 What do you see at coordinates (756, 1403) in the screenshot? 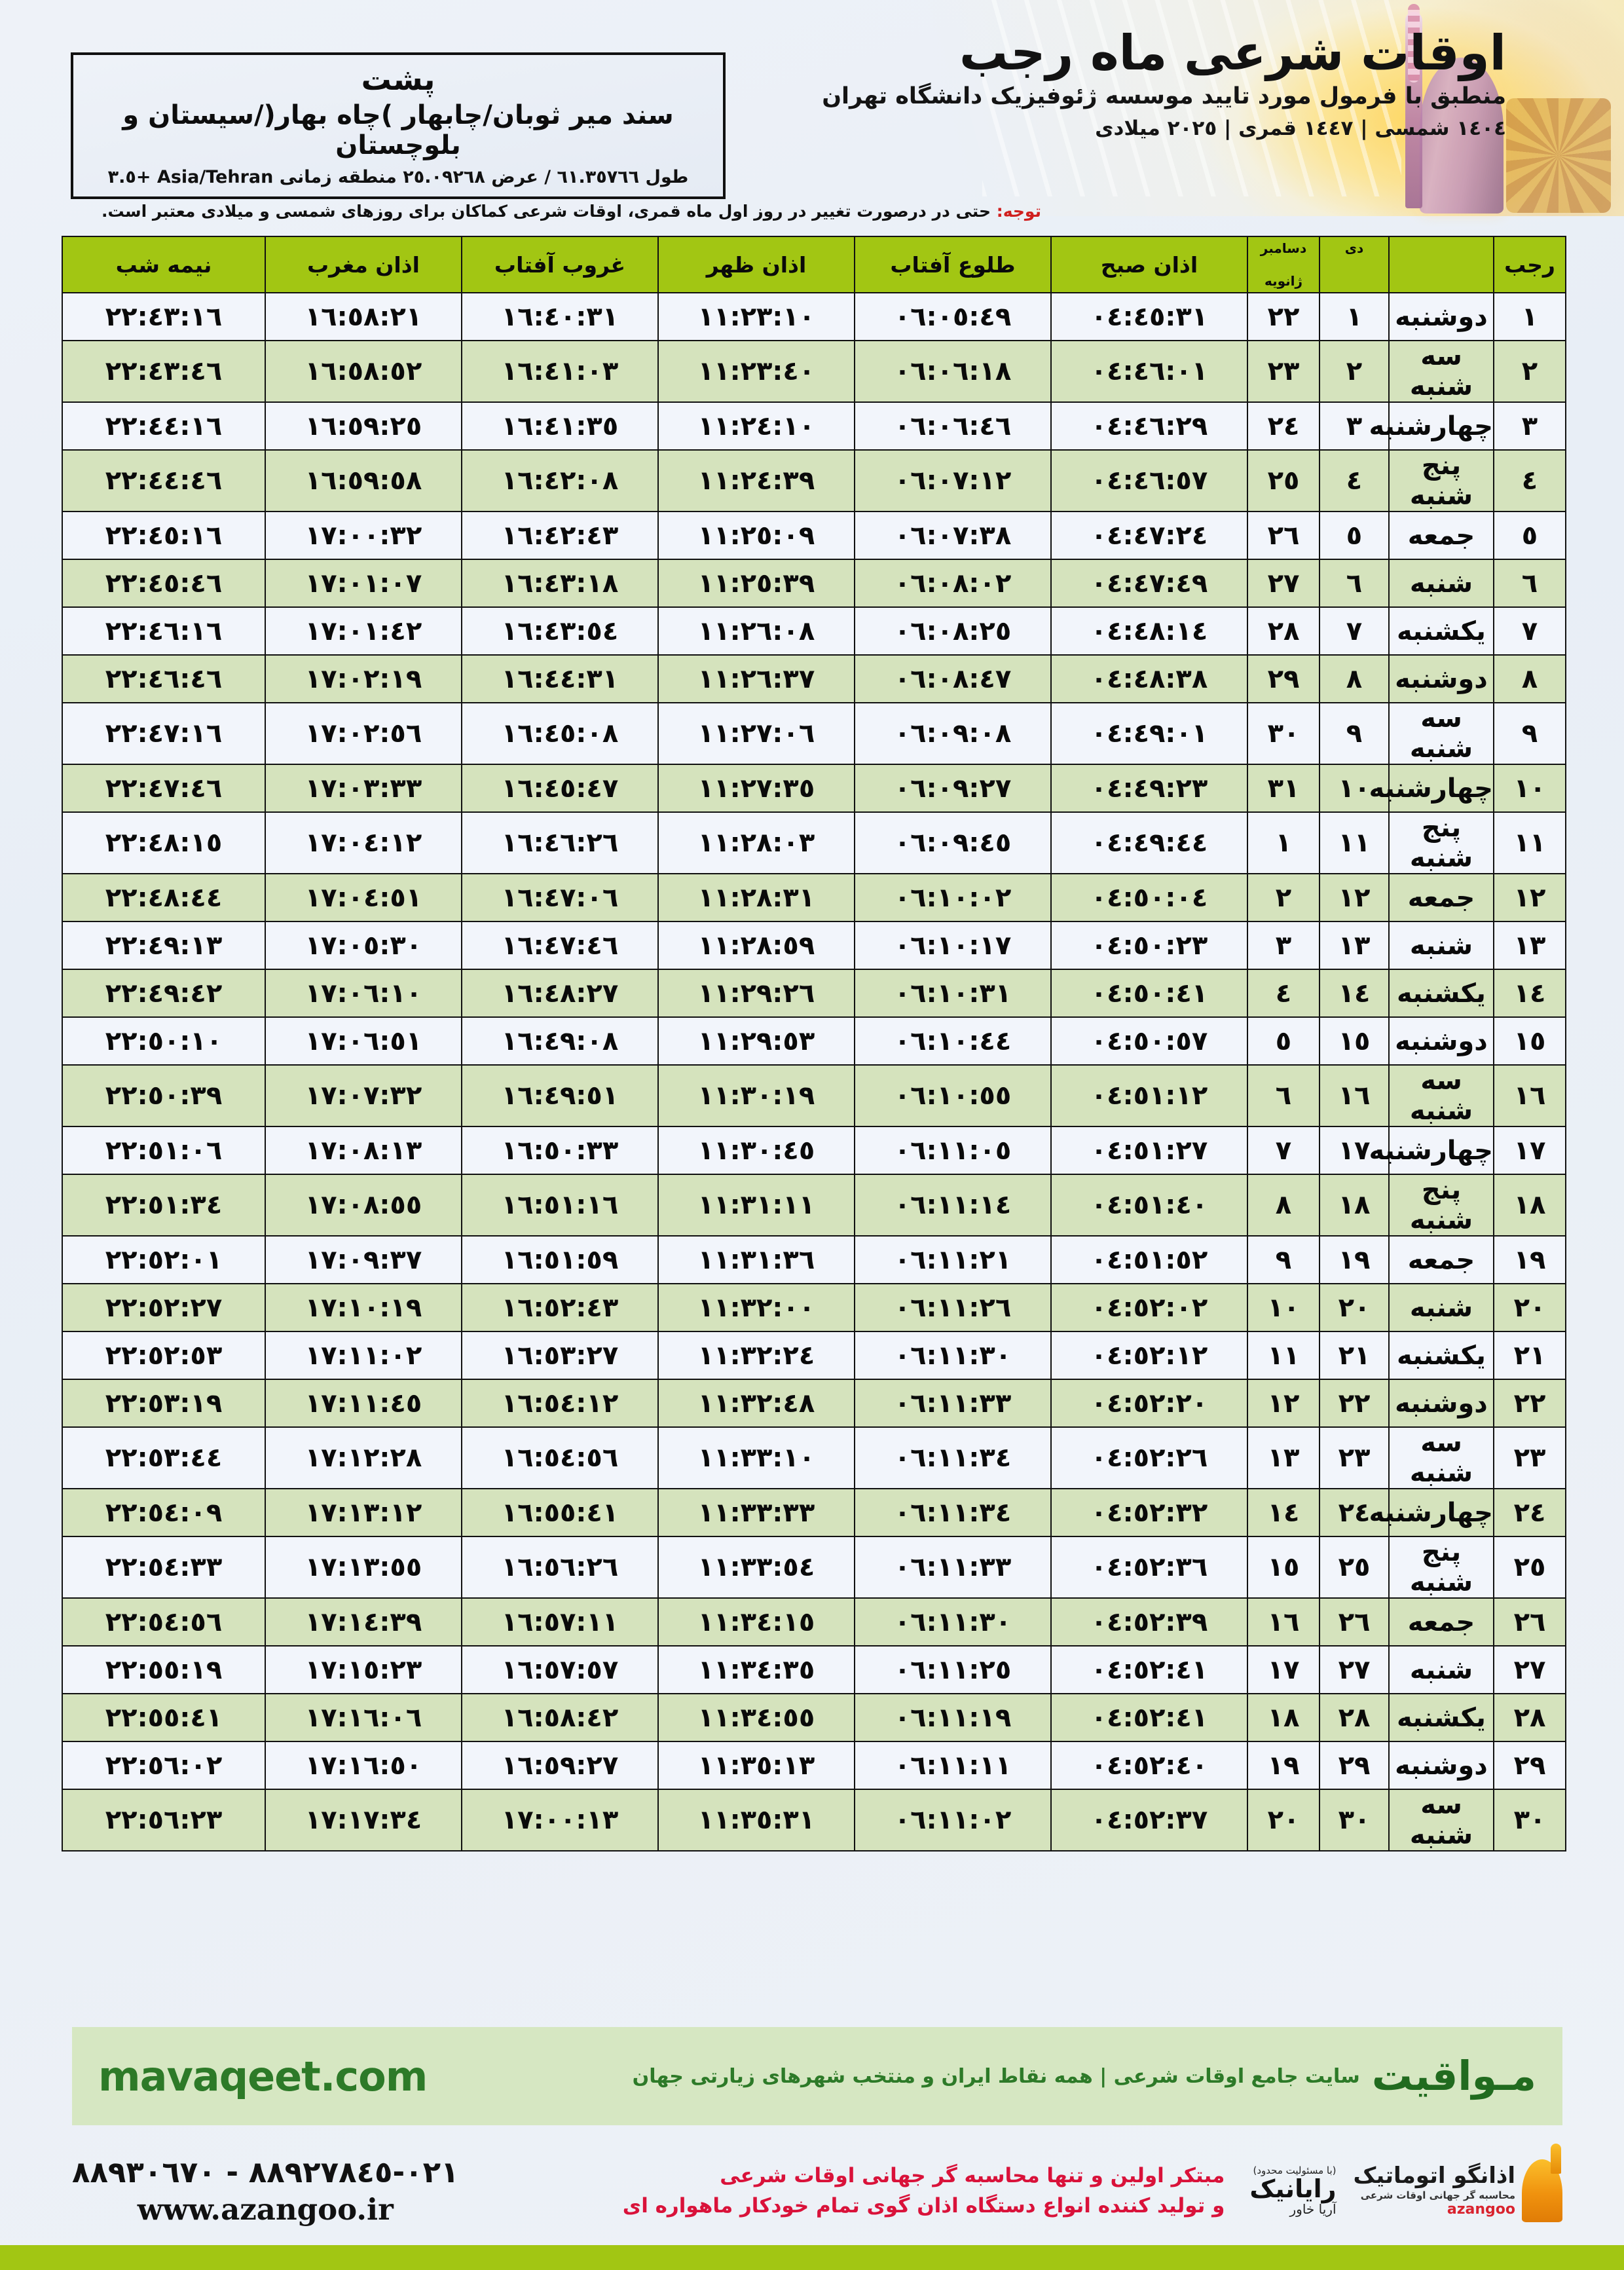
I see `time-noon: ١١:٣٢:٤٨` at bounding box center [756, 1403].